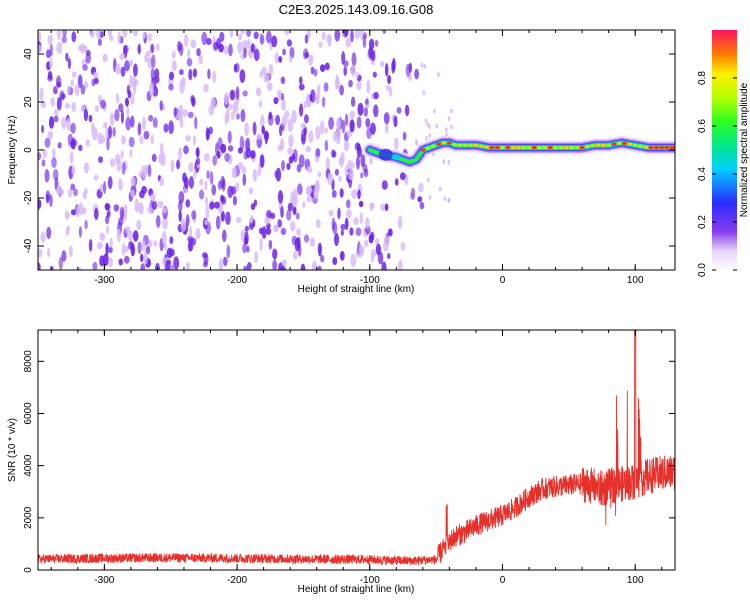 The width and height of the screenshot is (750, 600). I want to click on spectrogram-y-tick-label: 20, so click(28, 102).